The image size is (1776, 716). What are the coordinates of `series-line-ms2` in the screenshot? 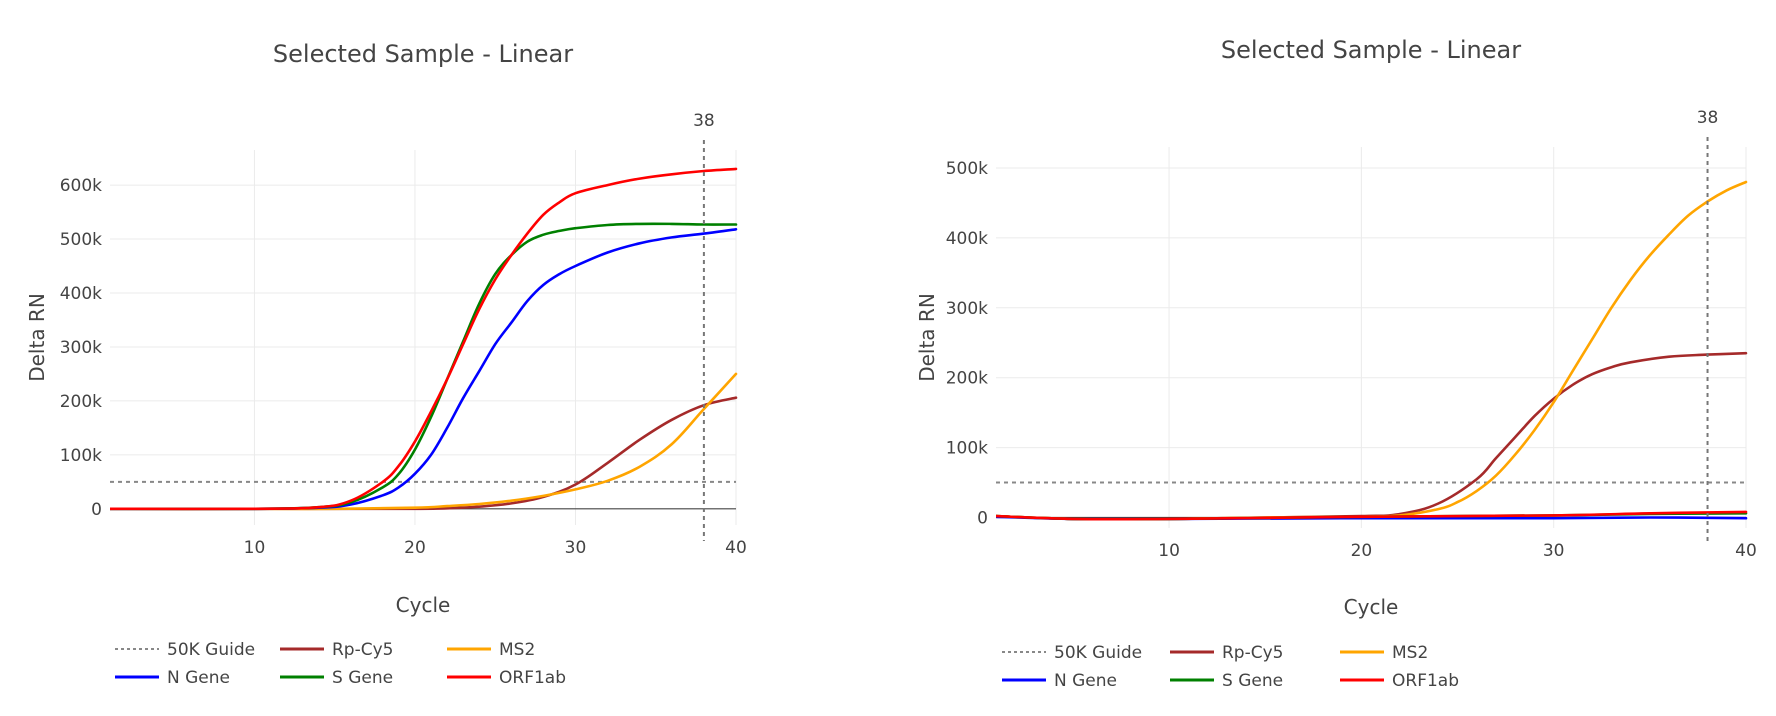 It's located at (424, 441).